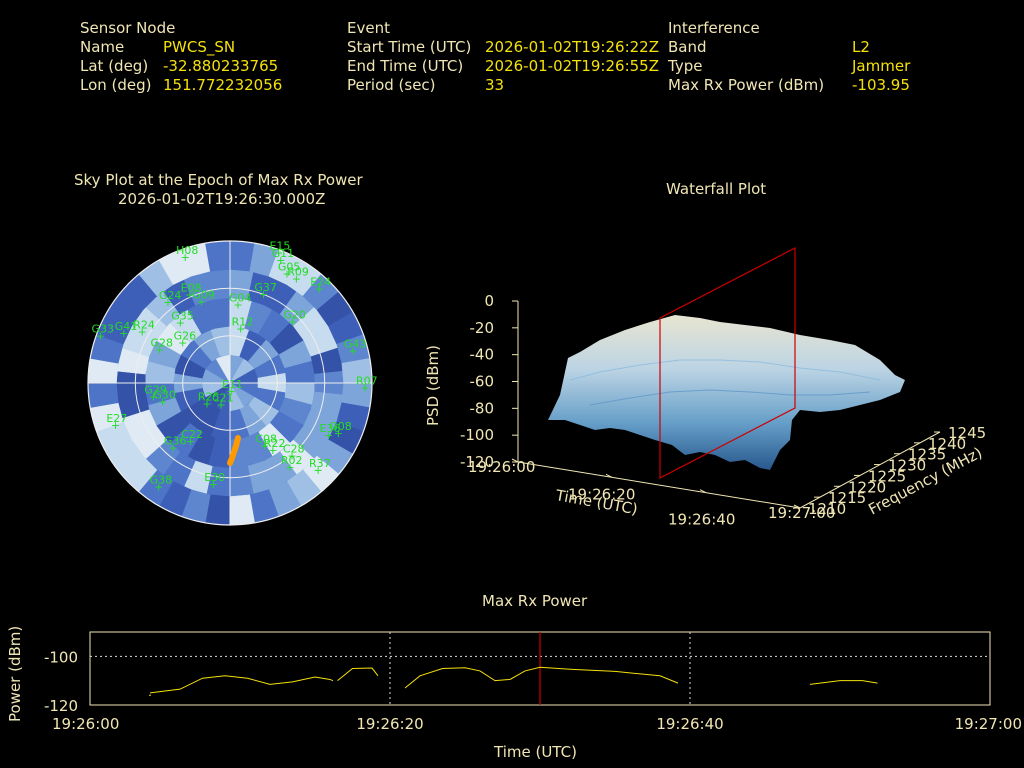 The width and height of the screenshot is (1024, 768). Describe the element at coordinates (330, 428) in the screenshot. I see `satellite-label: E36` at that location.